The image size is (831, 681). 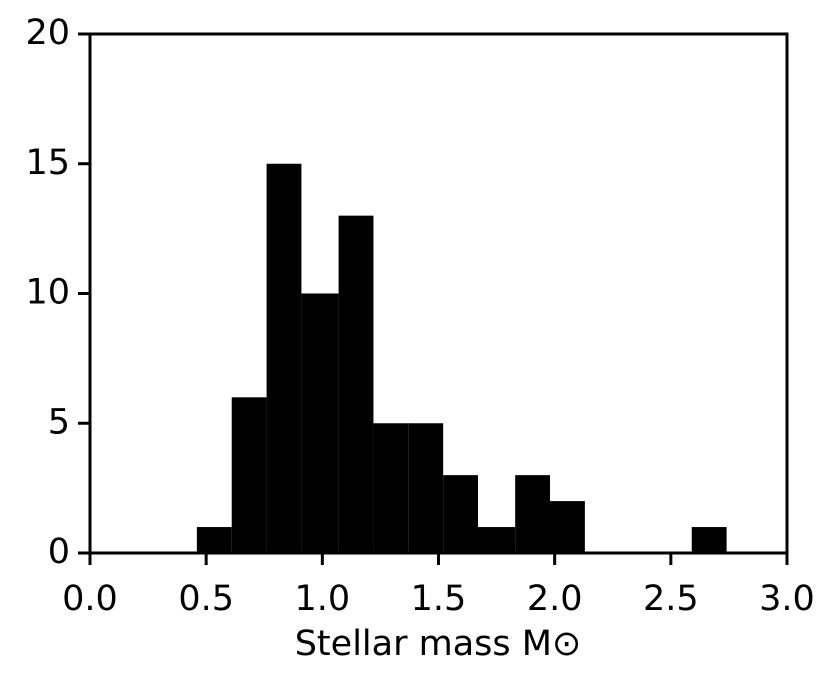 What do you see at coordinates (47, 163) in the screenshot?
I see `y-tick-label: 15` at bounding box center [47, 163].